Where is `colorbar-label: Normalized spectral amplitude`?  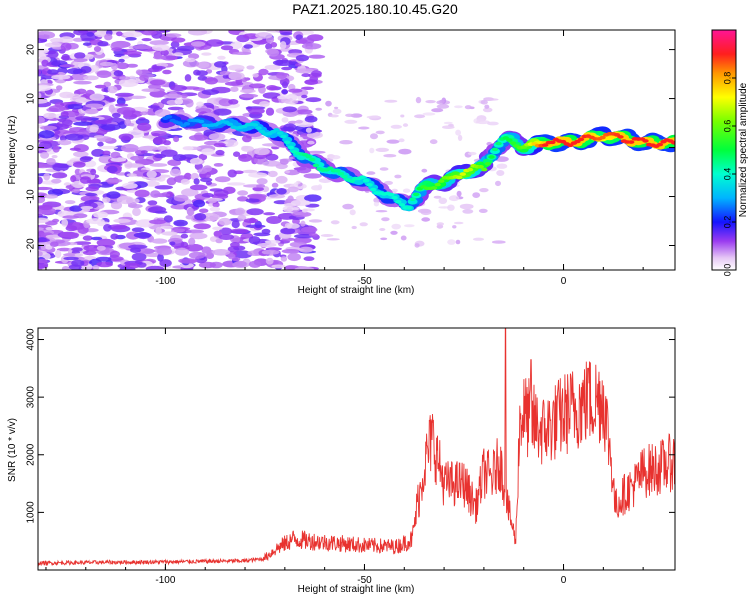
colorbar-label: Normalized spectral amplitude is located at coordinates (743, 149).